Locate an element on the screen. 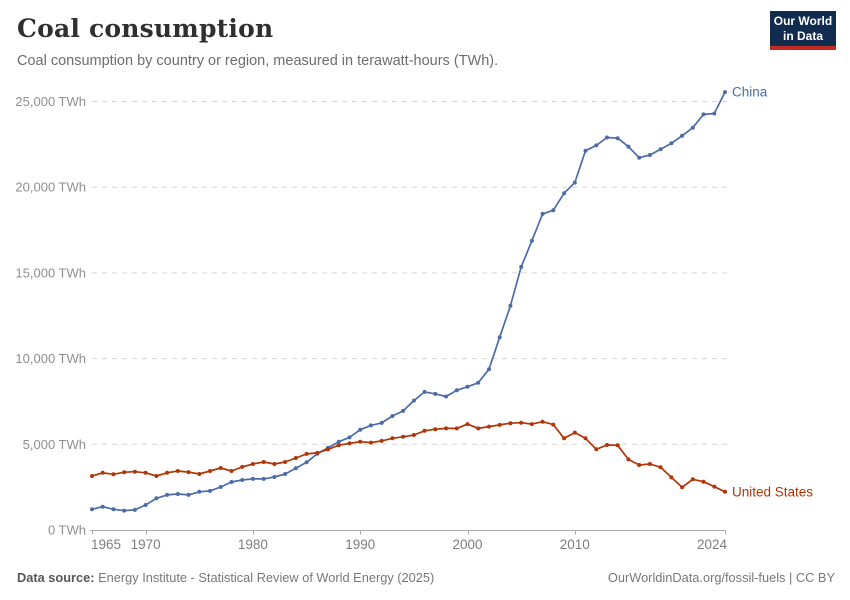 This screenshot has height=600, width=850. y-tick-label: 20,000 TWh is located at coordinates (50, 187).